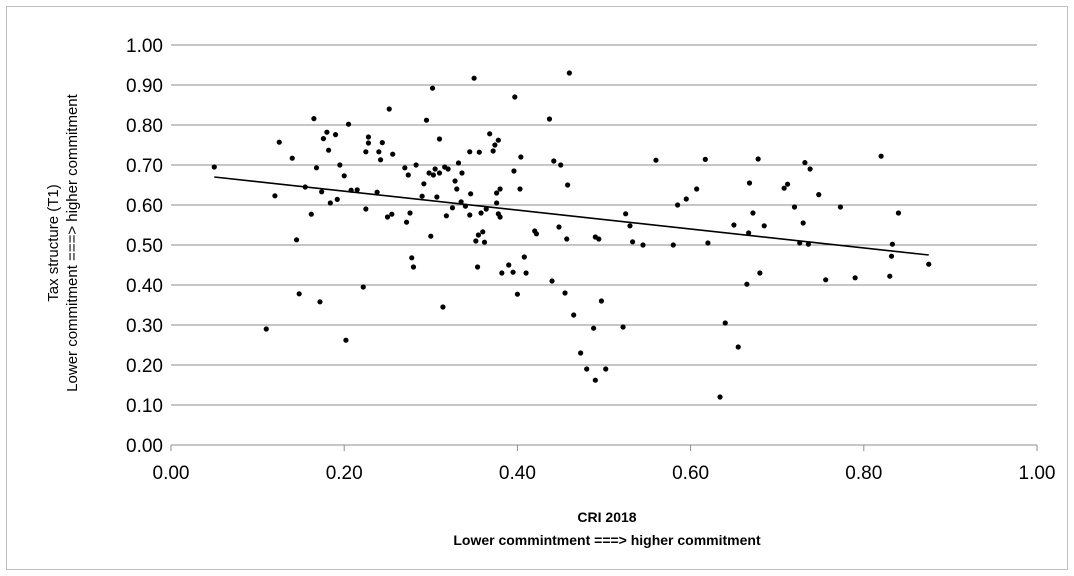  I want to click on x-axis-subtitle: Lower commintment ===> higher commitment, so click(607, 540).